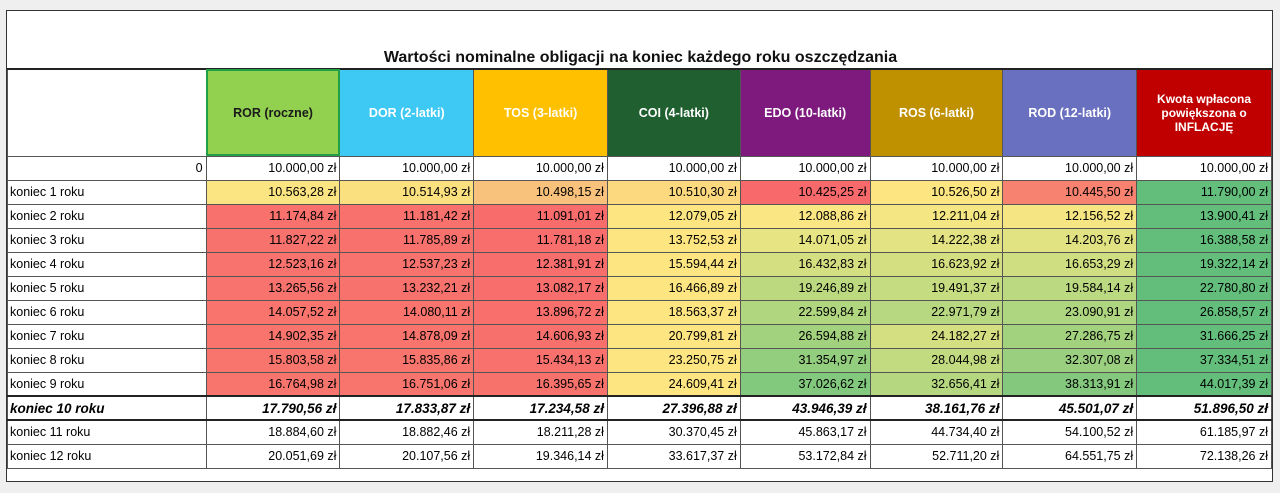 The width and height of the screenshot is (1280, 493). I want to click on value-cell: 37.334,51 zł, so click(1204, 360).